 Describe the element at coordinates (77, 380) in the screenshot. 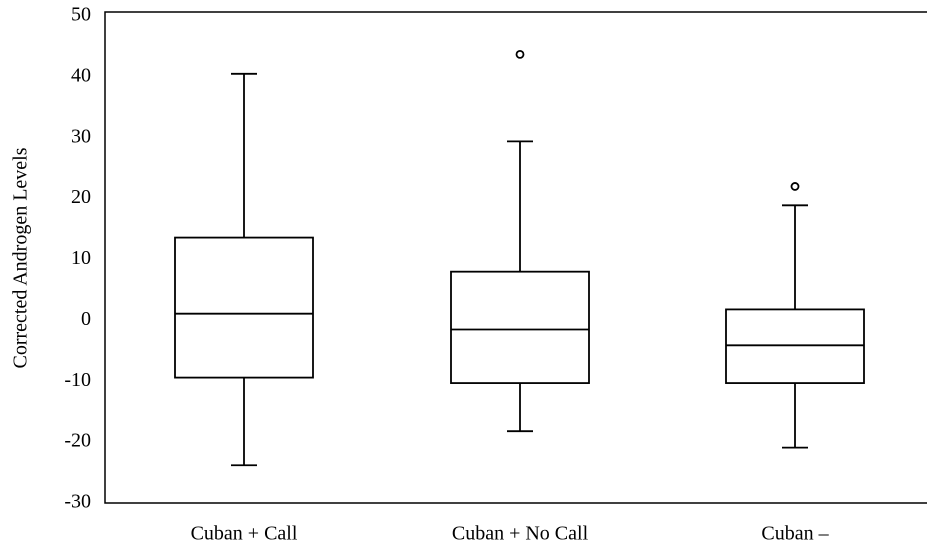

I see `y-tick-label: -10` at that location.